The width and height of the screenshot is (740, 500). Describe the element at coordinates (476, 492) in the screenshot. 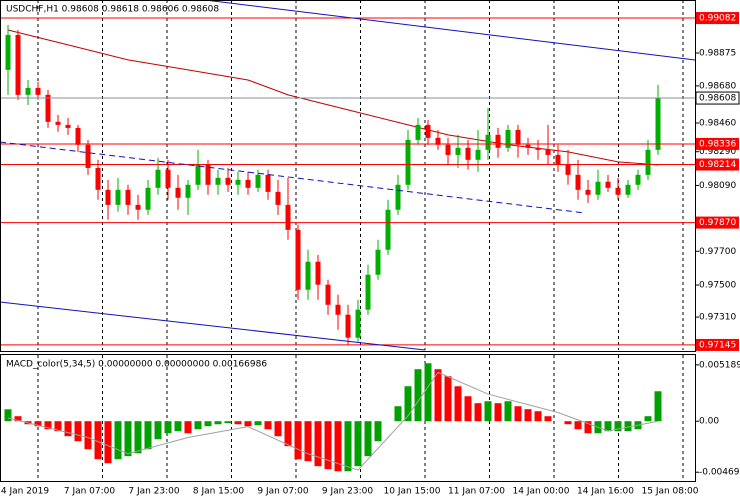

I see `x-tick-label: 11 Jan 07:00` at that location.